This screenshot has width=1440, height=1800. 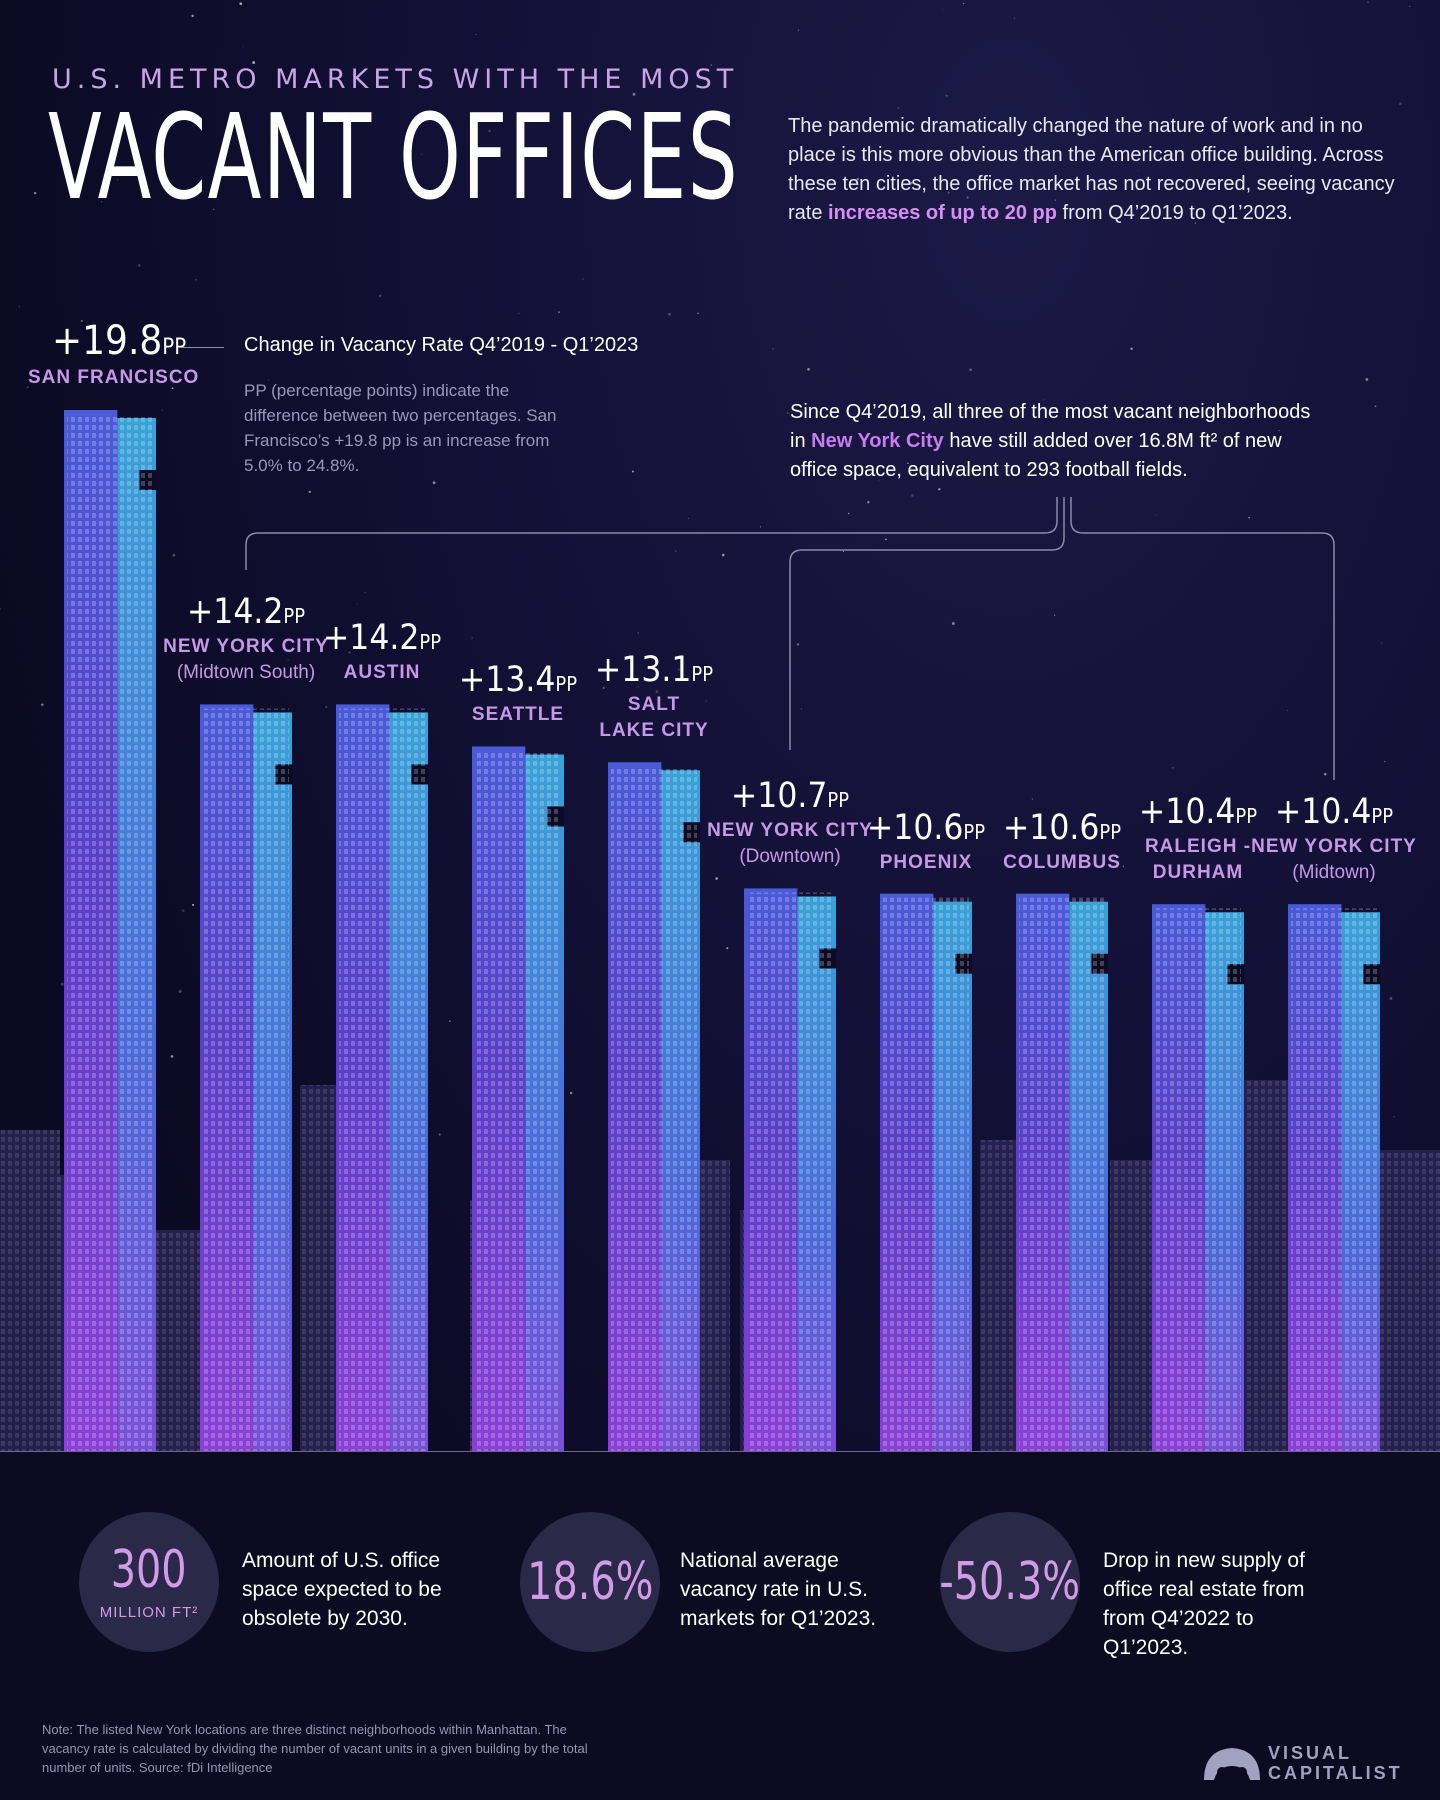 What do you see at coordinates (590, 1582) in the screenshot?
I see `stat-circle-vacancy: 18.6%` at bounding box center [590, 1582].